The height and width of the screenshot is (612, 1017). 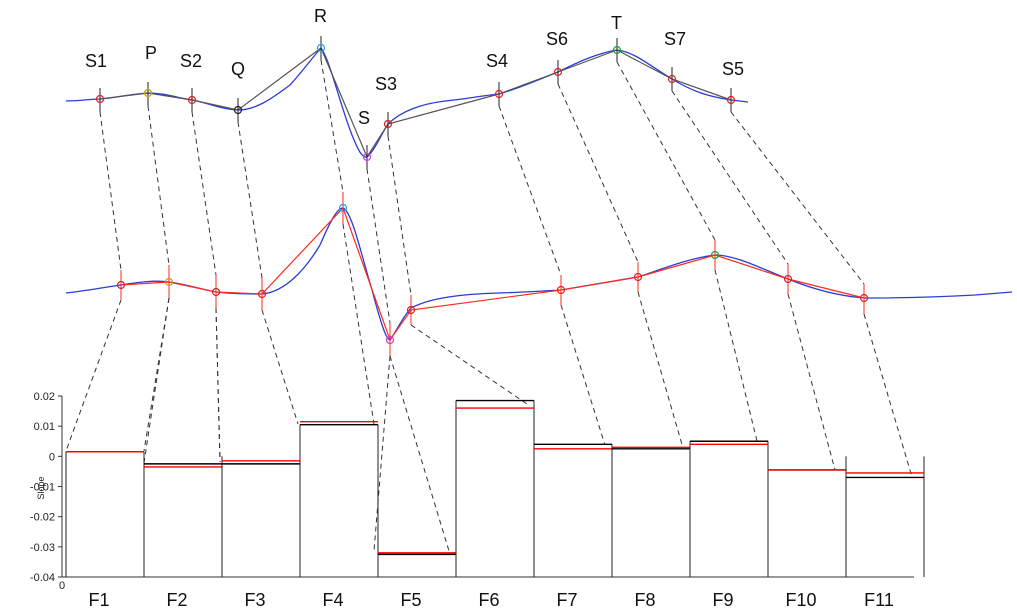 I want to click on x-label-f5: F5, so click(x=410, y=600).